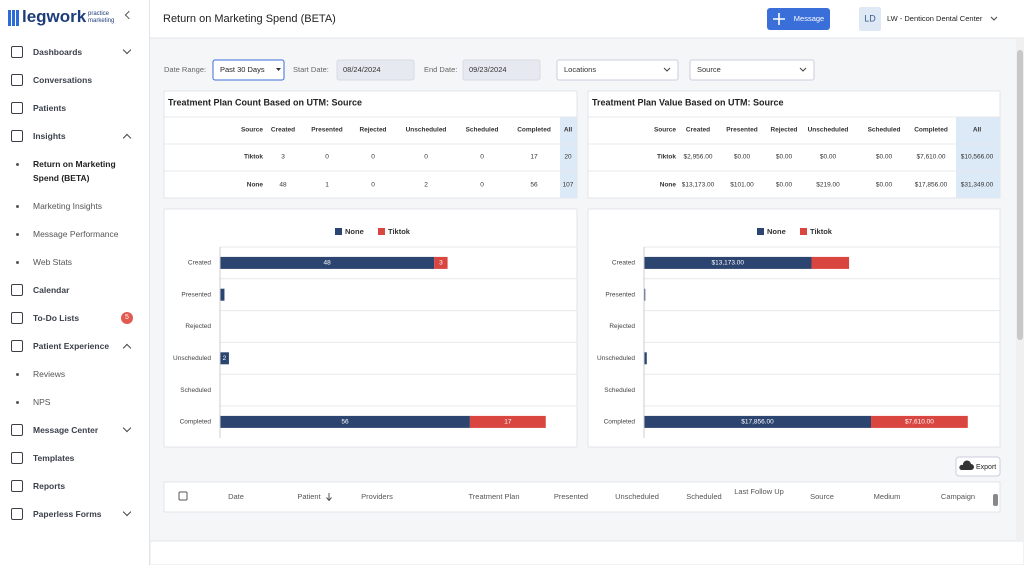 The width and height of the screenshot is (1024, 565). What do you see at coordinates (759, 491) in the screenshot?
I see `column-header: Last Follow Up` at bounding box center [759, 491].